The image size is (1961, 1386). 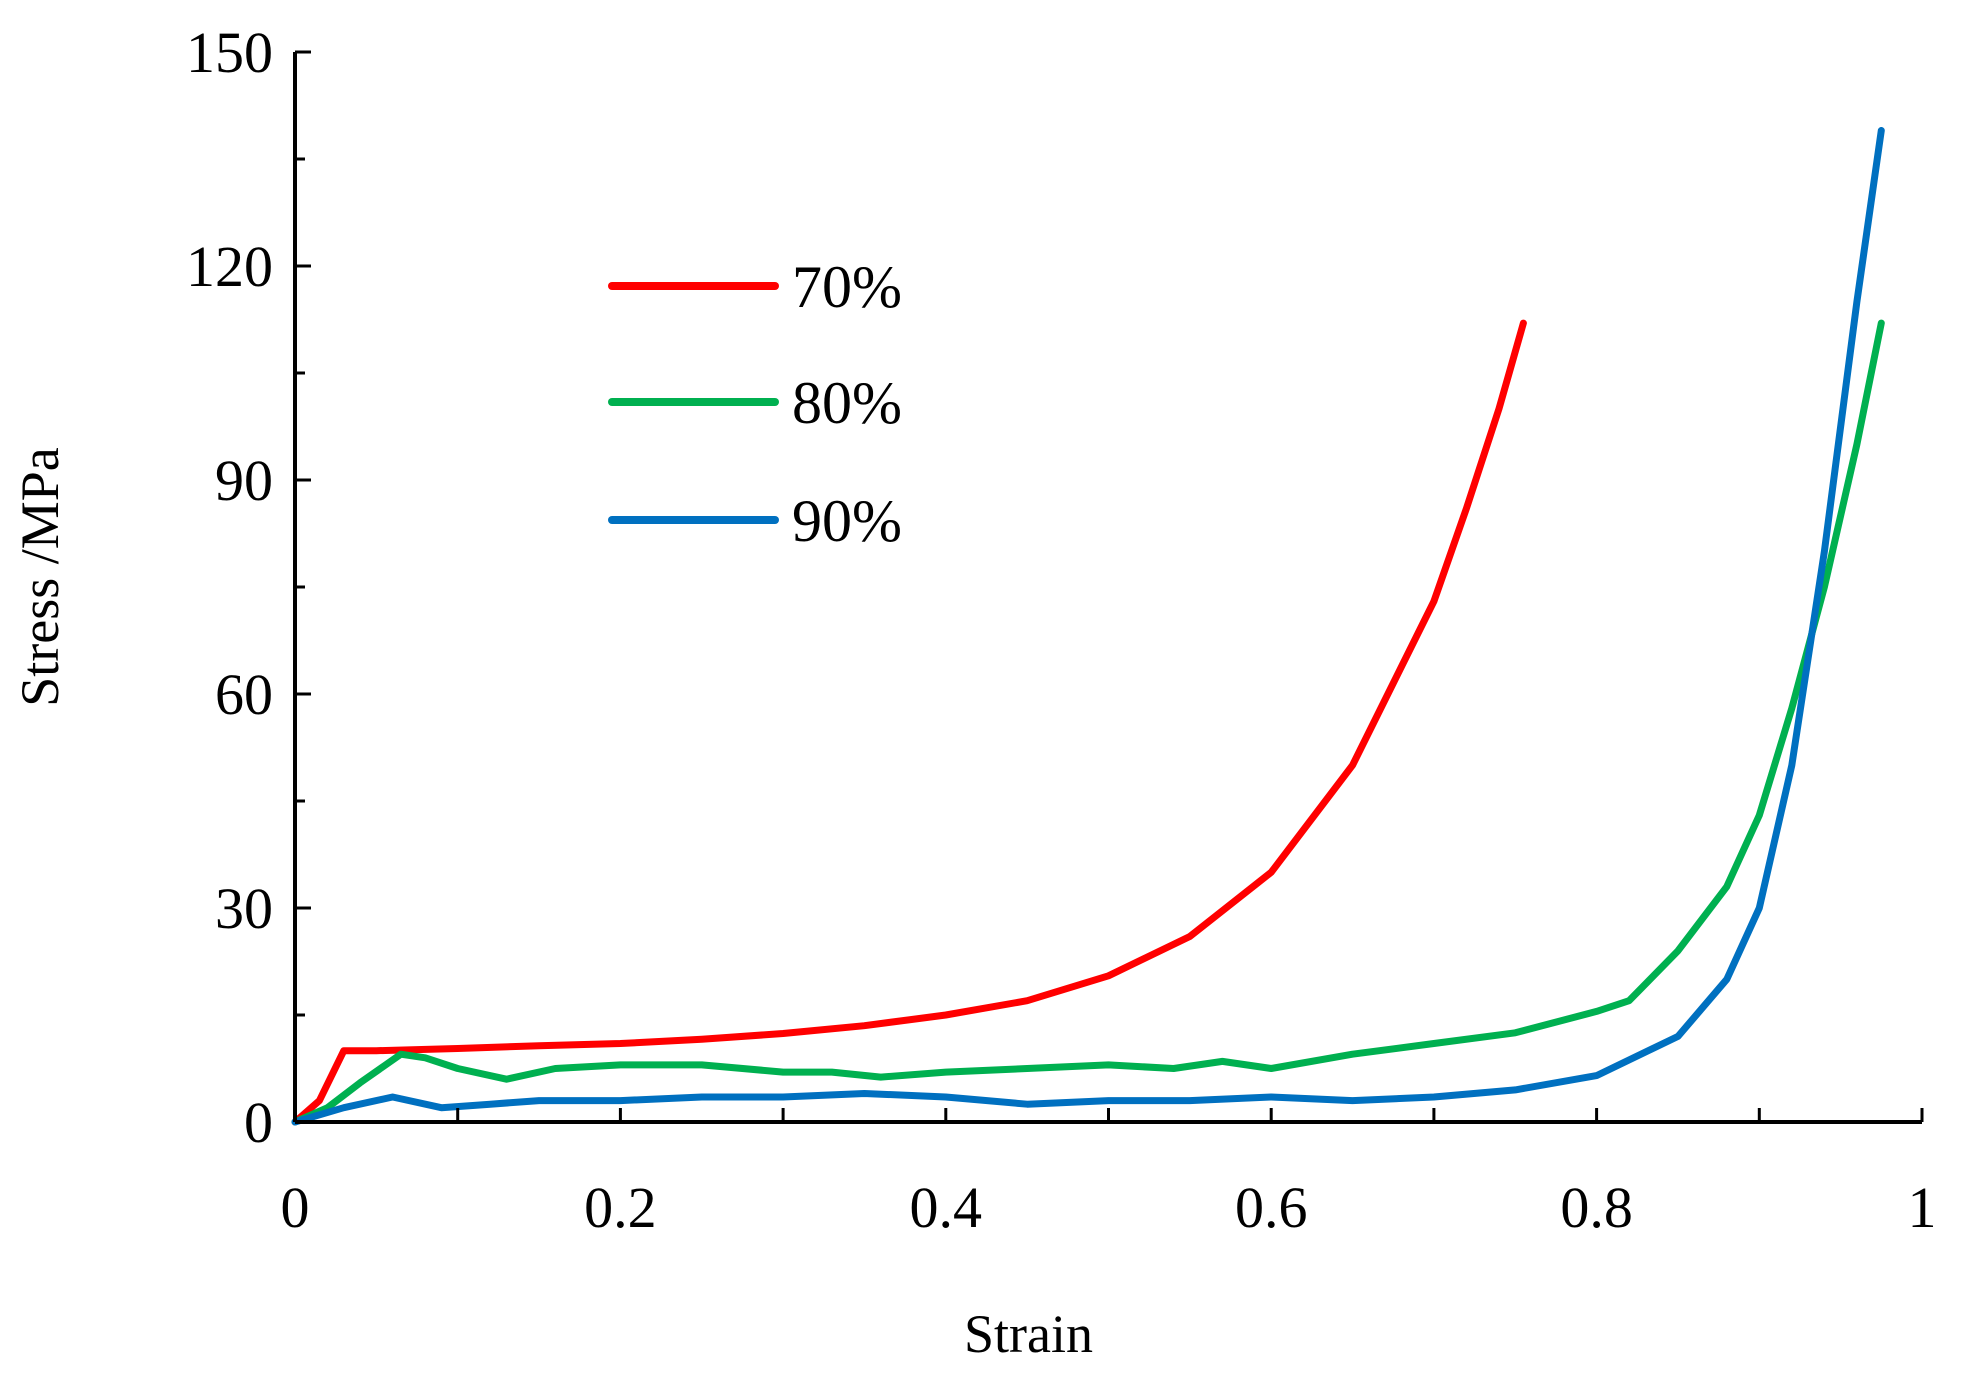 What do you see at coordinates (946, 1207) in the screenshot?
I see `x-tick-label: 0.4` at bounding box center [946, 1207].